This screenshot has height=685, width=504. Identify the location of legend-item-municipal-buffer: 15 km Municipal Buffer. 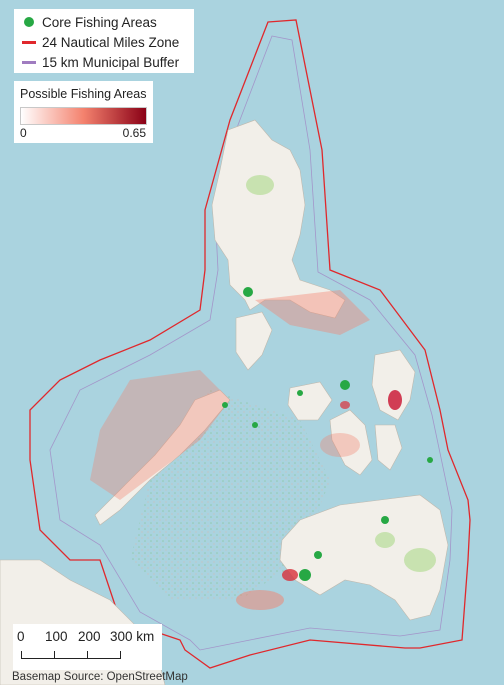
(99, 62).